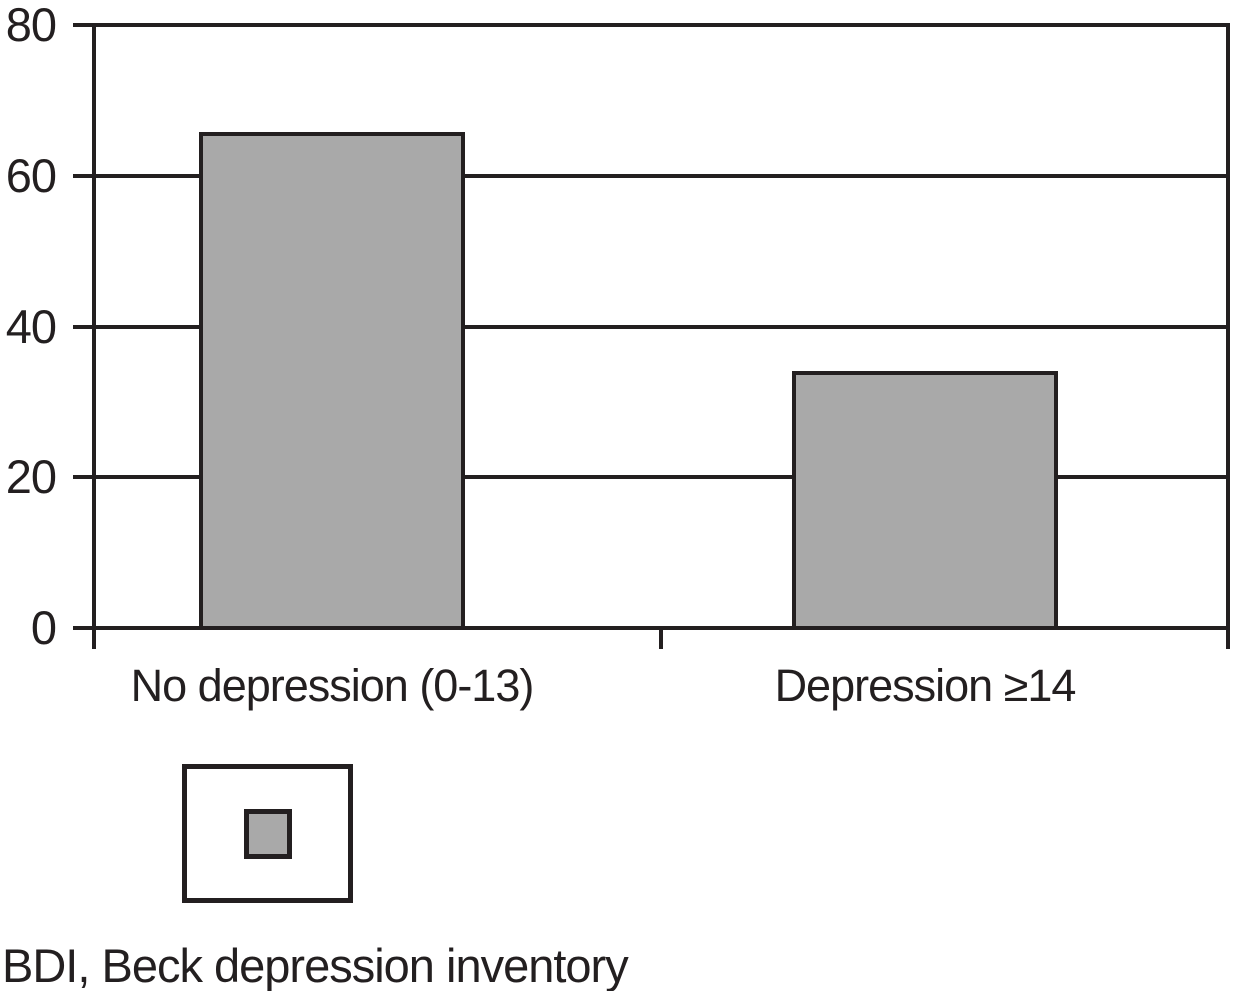  Describe the element at coordinates (315, 965) in the screenshot. I see `footnote: BDI, Beck depression inventory` at that location.